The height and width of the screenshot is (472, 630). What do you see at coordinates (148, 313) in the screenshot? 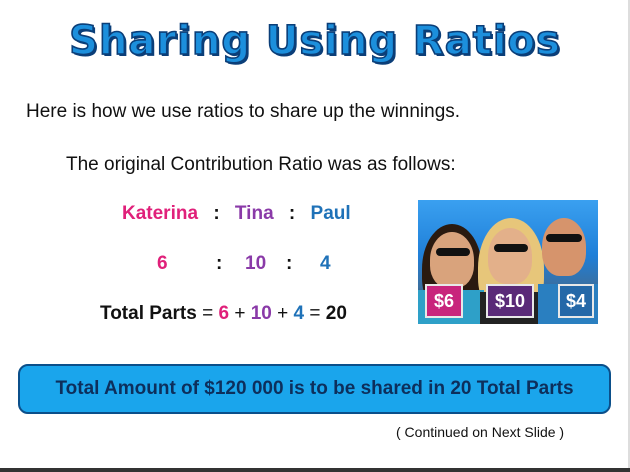
I see `total-parts-label: Total Parts` at bounding box center [148, 313].